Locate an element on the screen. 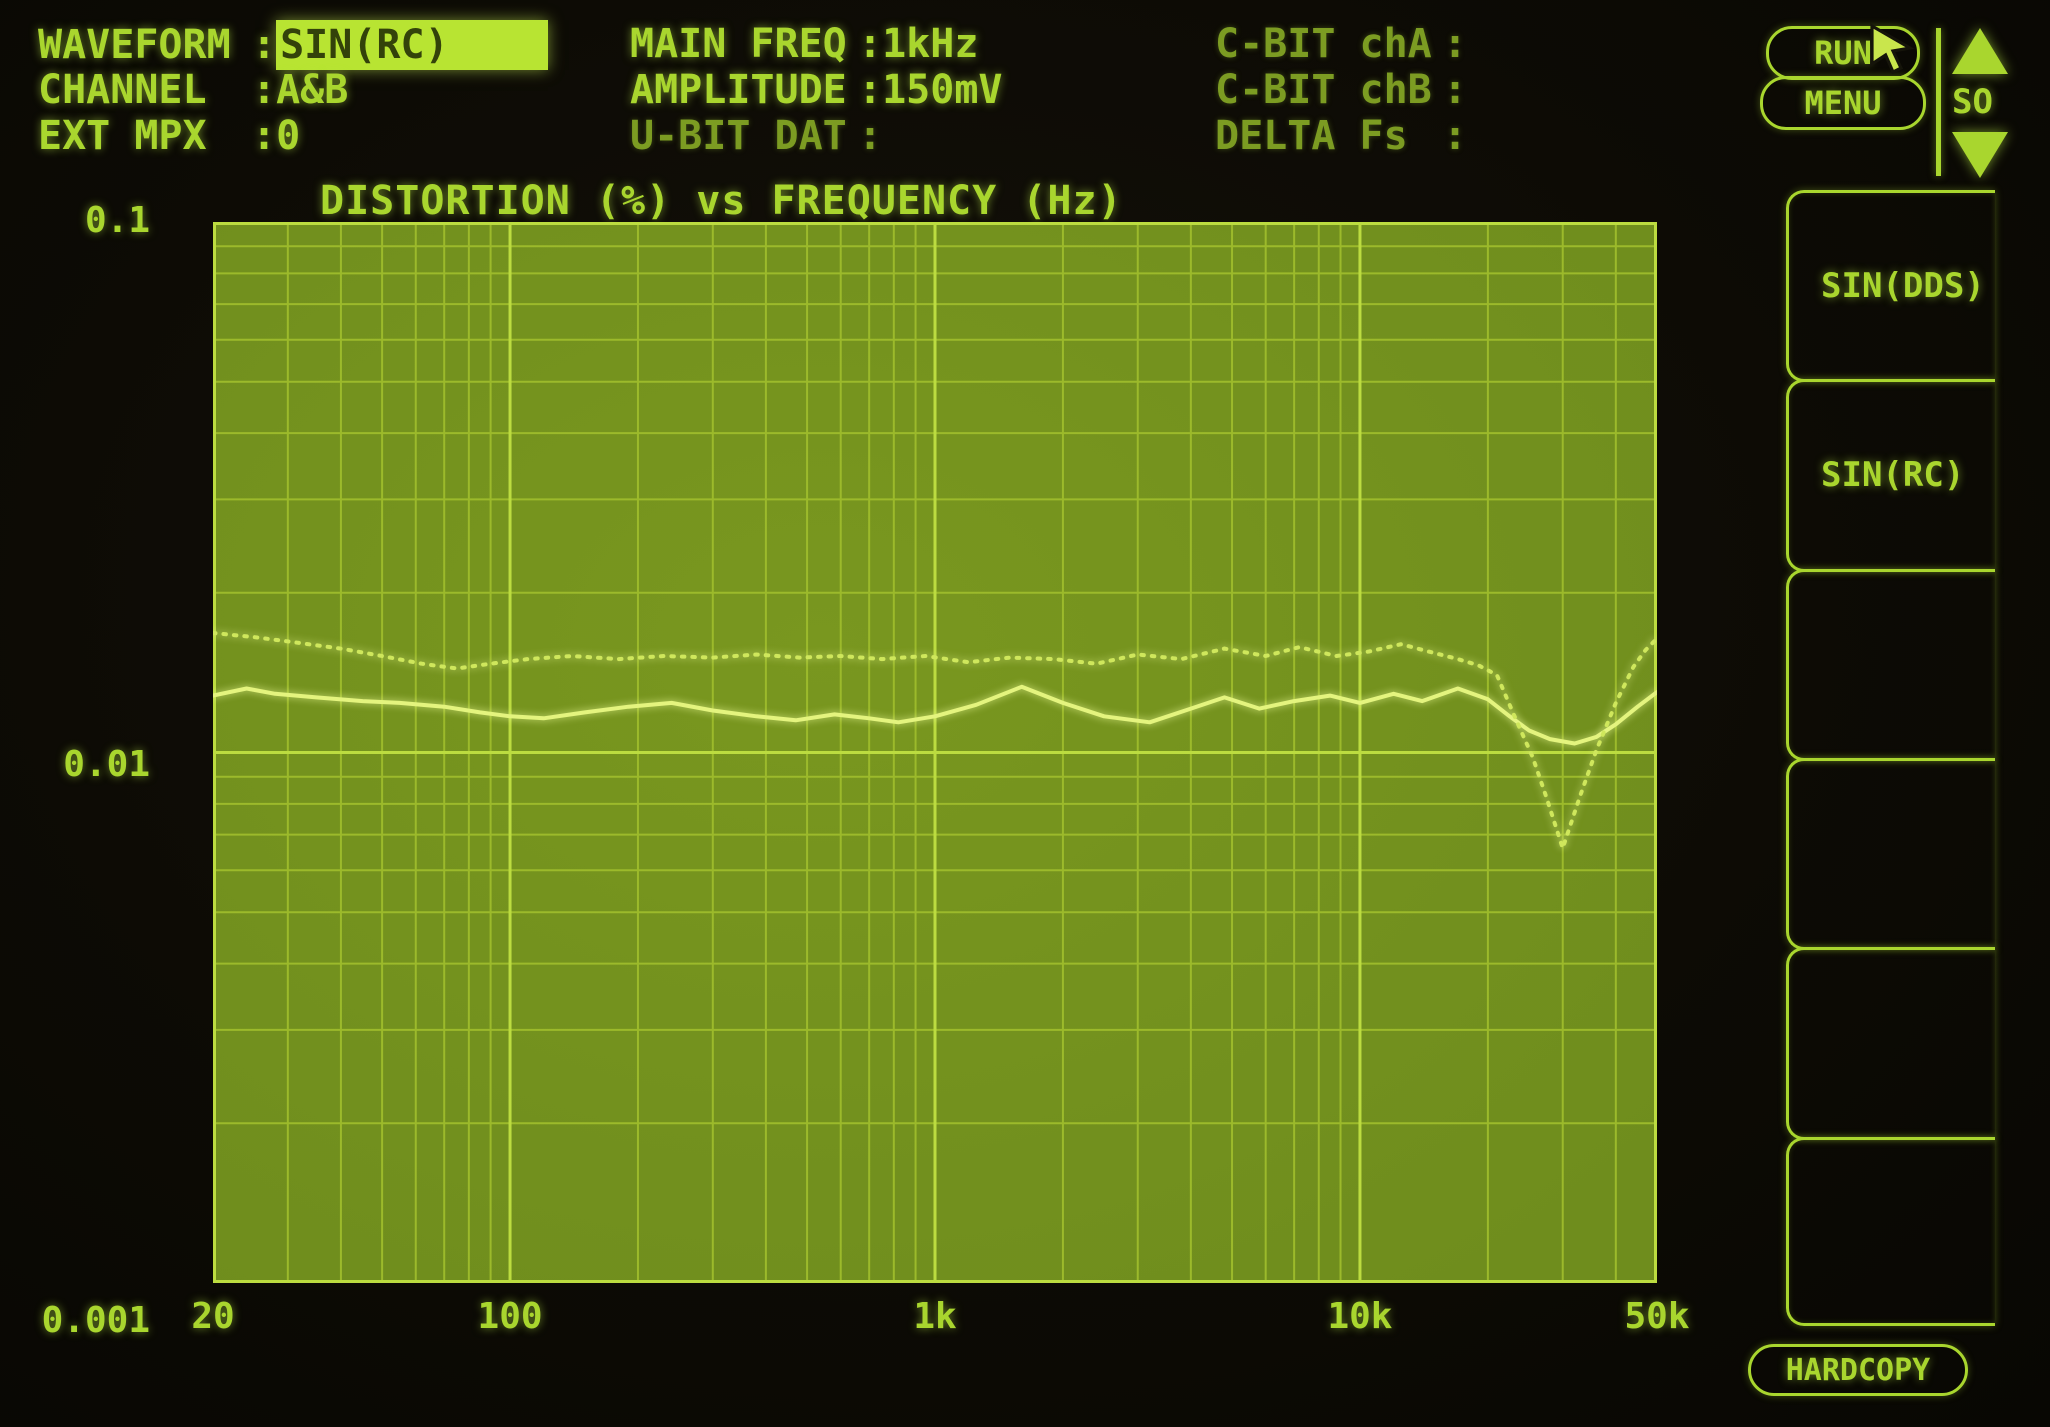 The image size is (2050, 1427). header-field-main-freq: MAIN FREQ:1kHz is located at coordinates (804, 44).